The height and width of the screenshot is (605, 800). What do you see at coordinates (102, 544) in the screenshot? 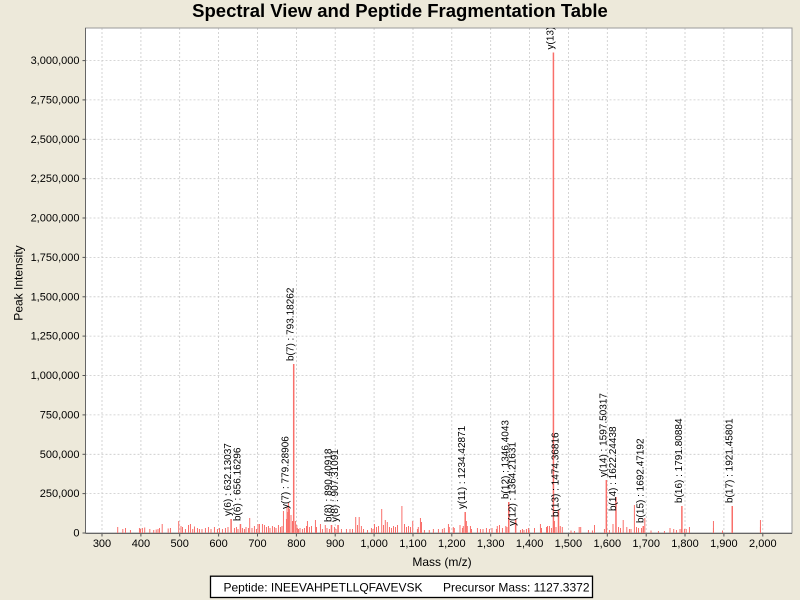
I see `svg-text: 300` at bounding box center [102, 544].